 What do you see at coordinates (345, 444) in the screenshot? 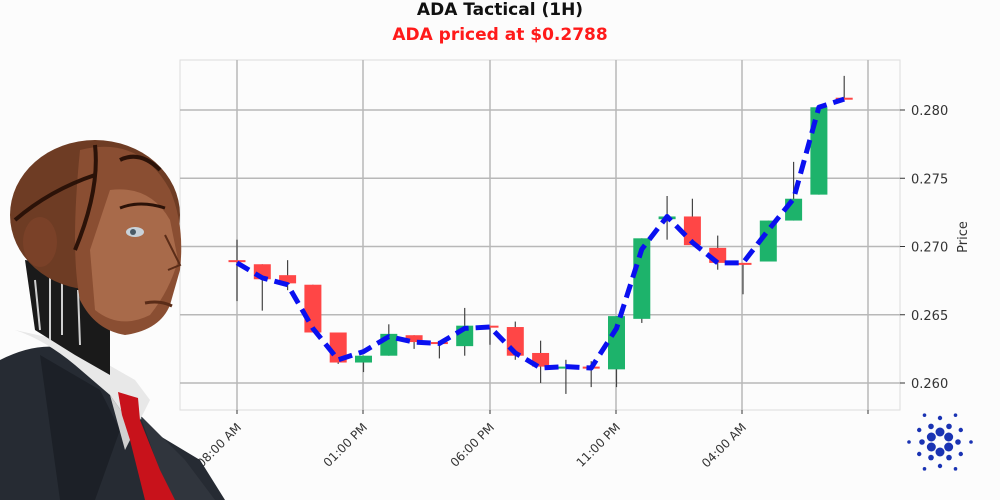
I see `x-tick-label: 01:00 PM` at bounding box center [345, 444].